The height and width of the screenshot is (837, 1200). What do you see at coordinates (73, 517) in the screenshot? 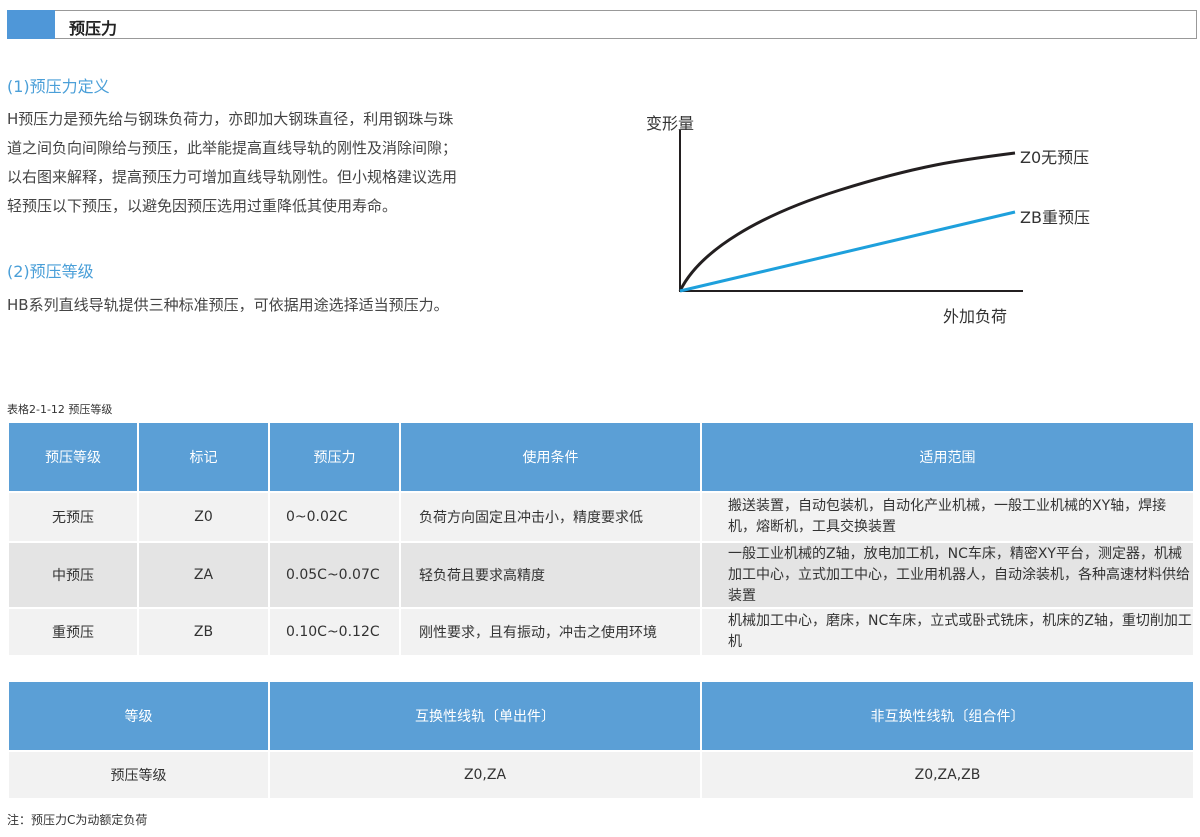
I see `cell: 无预压` at bounding box center [73, 517].